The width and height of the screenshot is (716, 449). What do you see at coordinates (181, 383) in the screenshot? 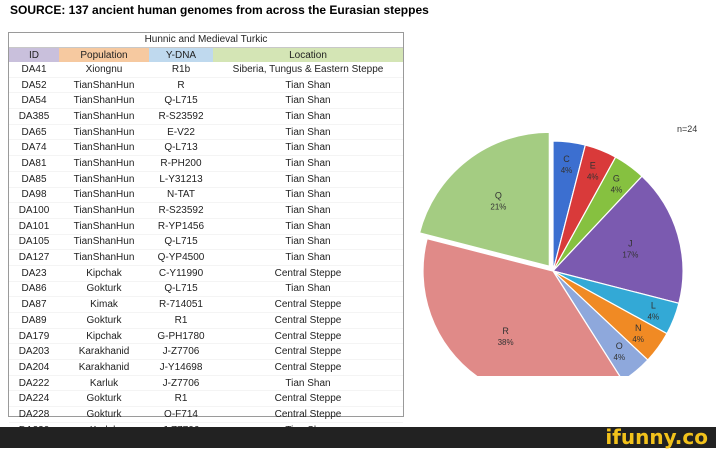
I see `cell-ydna: J-Z7706` at bounding box center [181, 383].